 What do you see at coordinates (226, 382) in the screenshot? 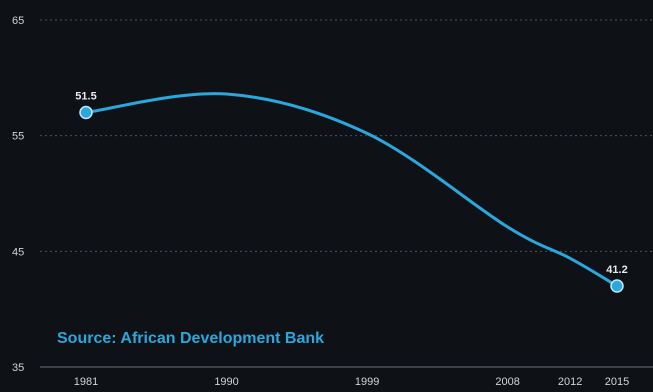
I see `x-tick-label: 1990` at bounding box center [226, 382].